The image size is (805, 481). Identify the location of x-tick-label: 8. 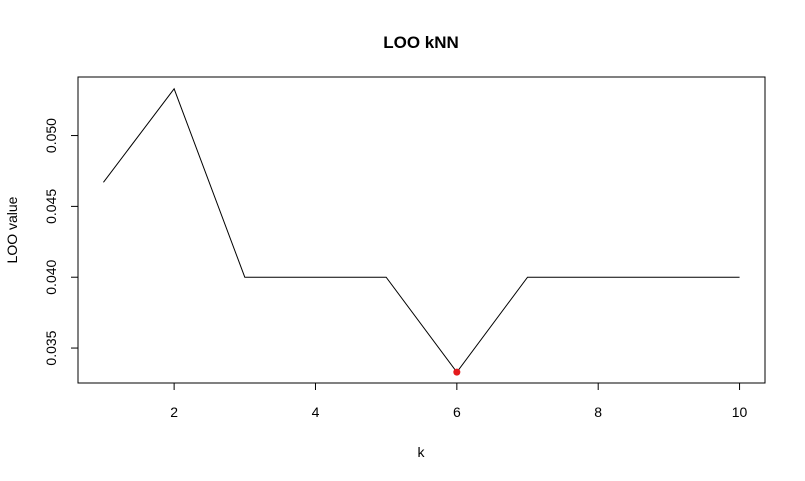
(598, 412).